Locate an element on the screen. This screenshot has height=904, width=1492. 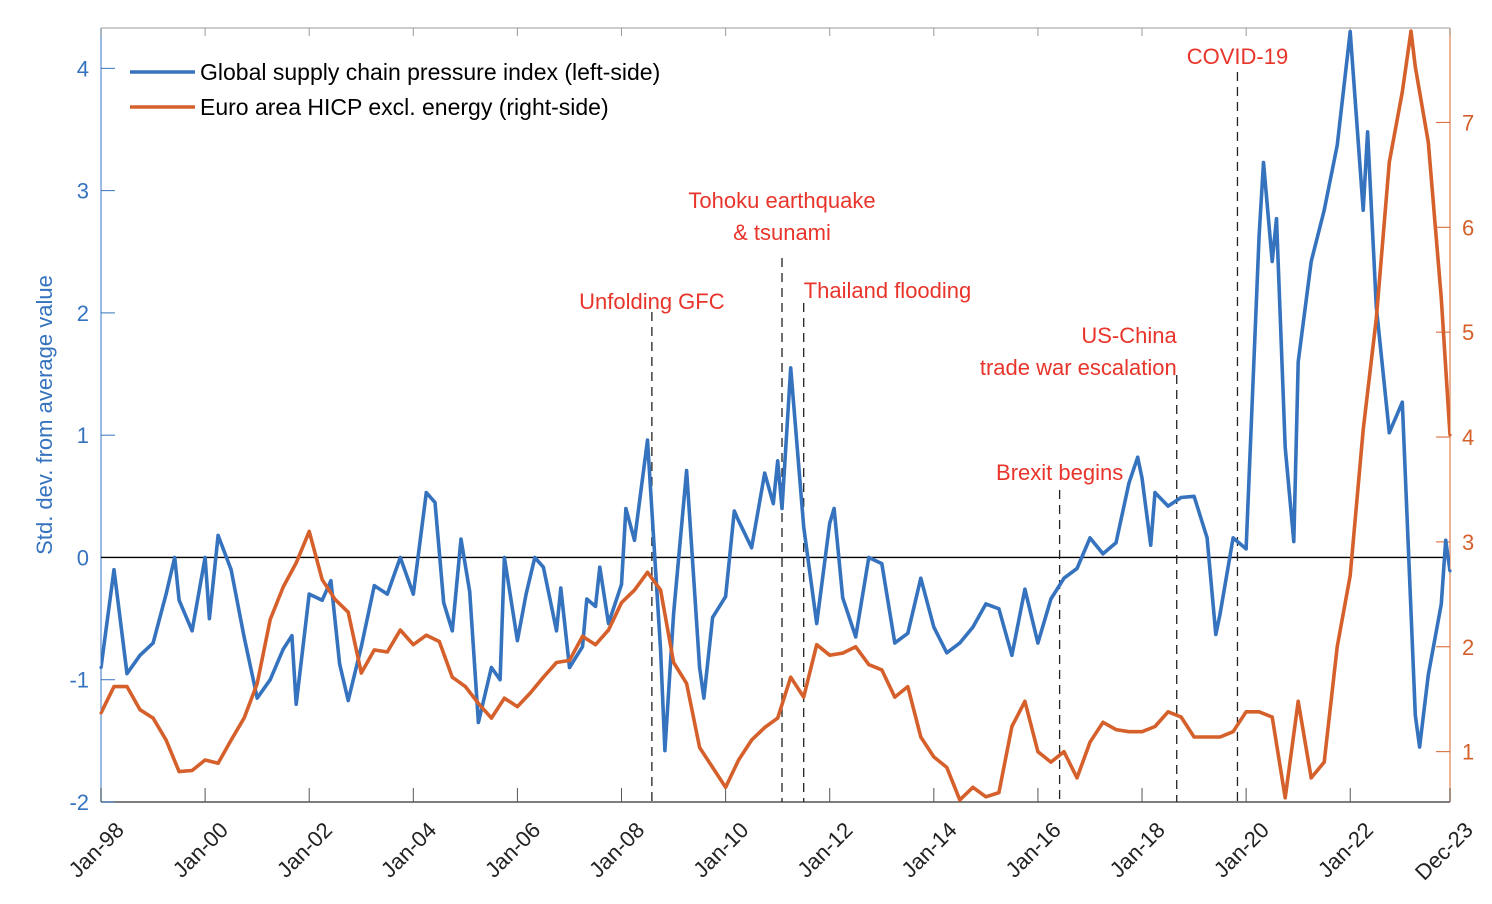
y-tick-label-right: 4 is located at coordinates (1468, 437).